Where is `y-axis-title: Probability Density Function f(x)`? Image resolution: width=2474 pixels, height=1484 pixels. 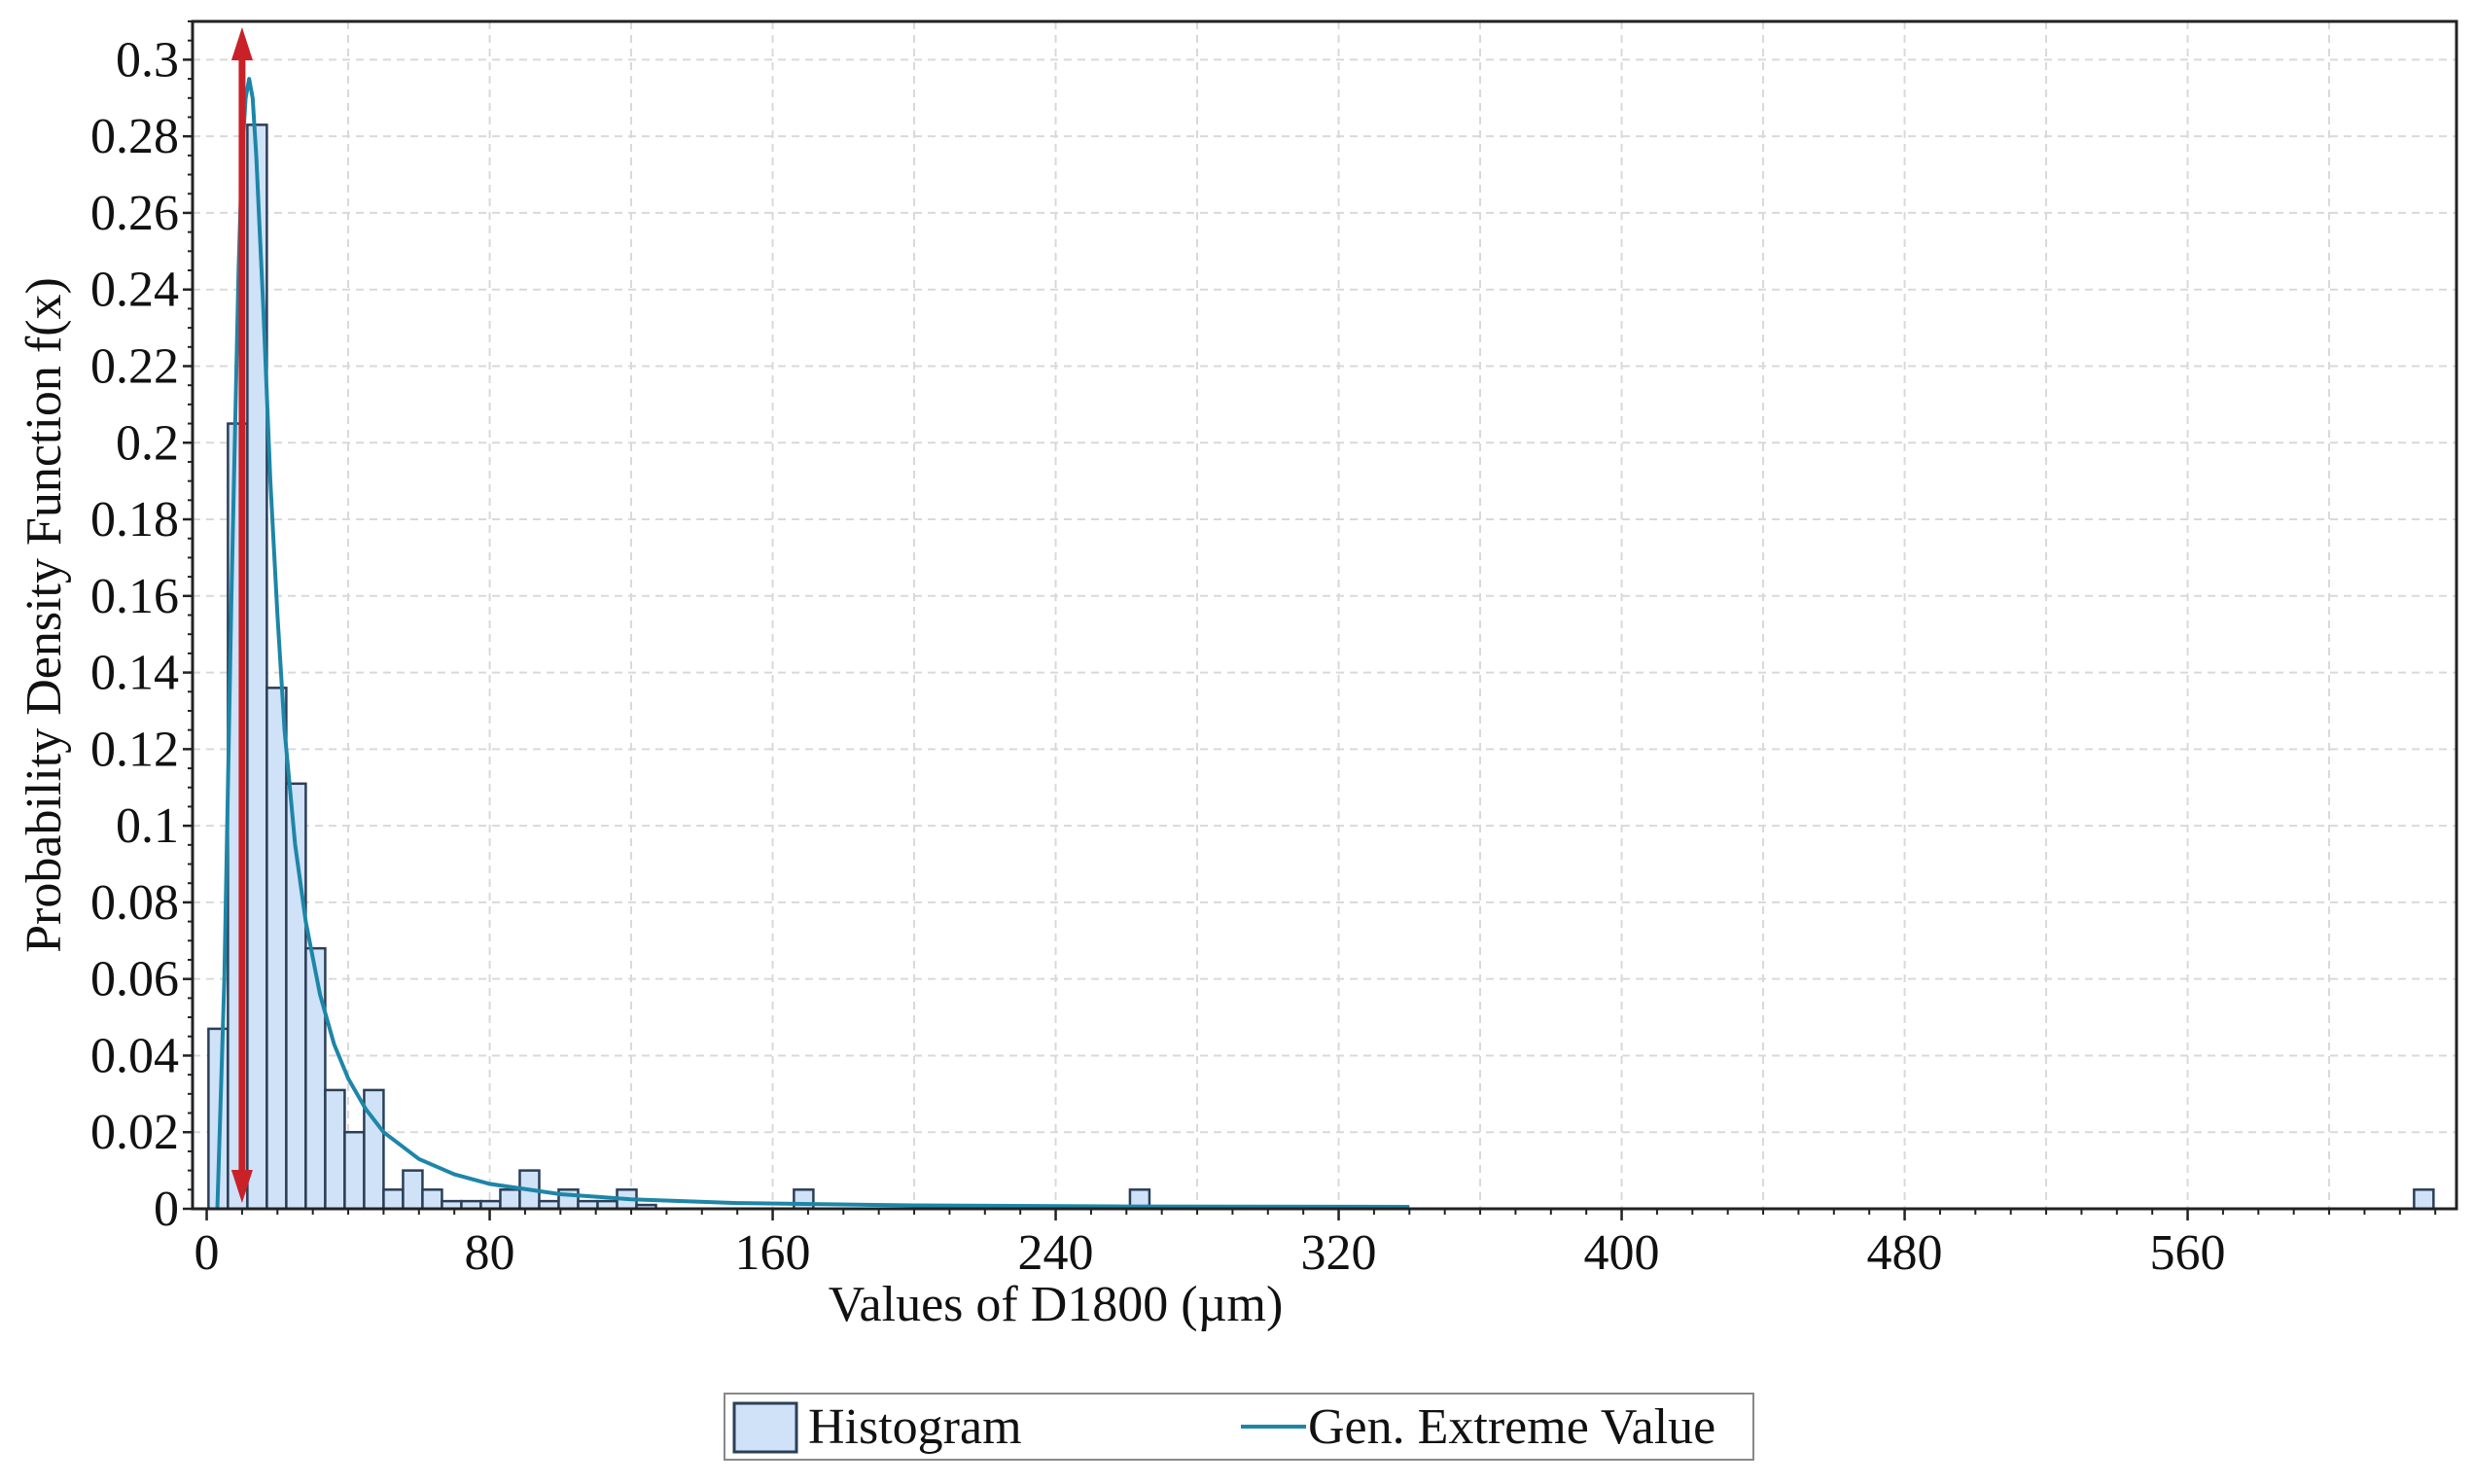
y-axis-title: Probability Density Function f(x) is located at coordinates (44, 615).